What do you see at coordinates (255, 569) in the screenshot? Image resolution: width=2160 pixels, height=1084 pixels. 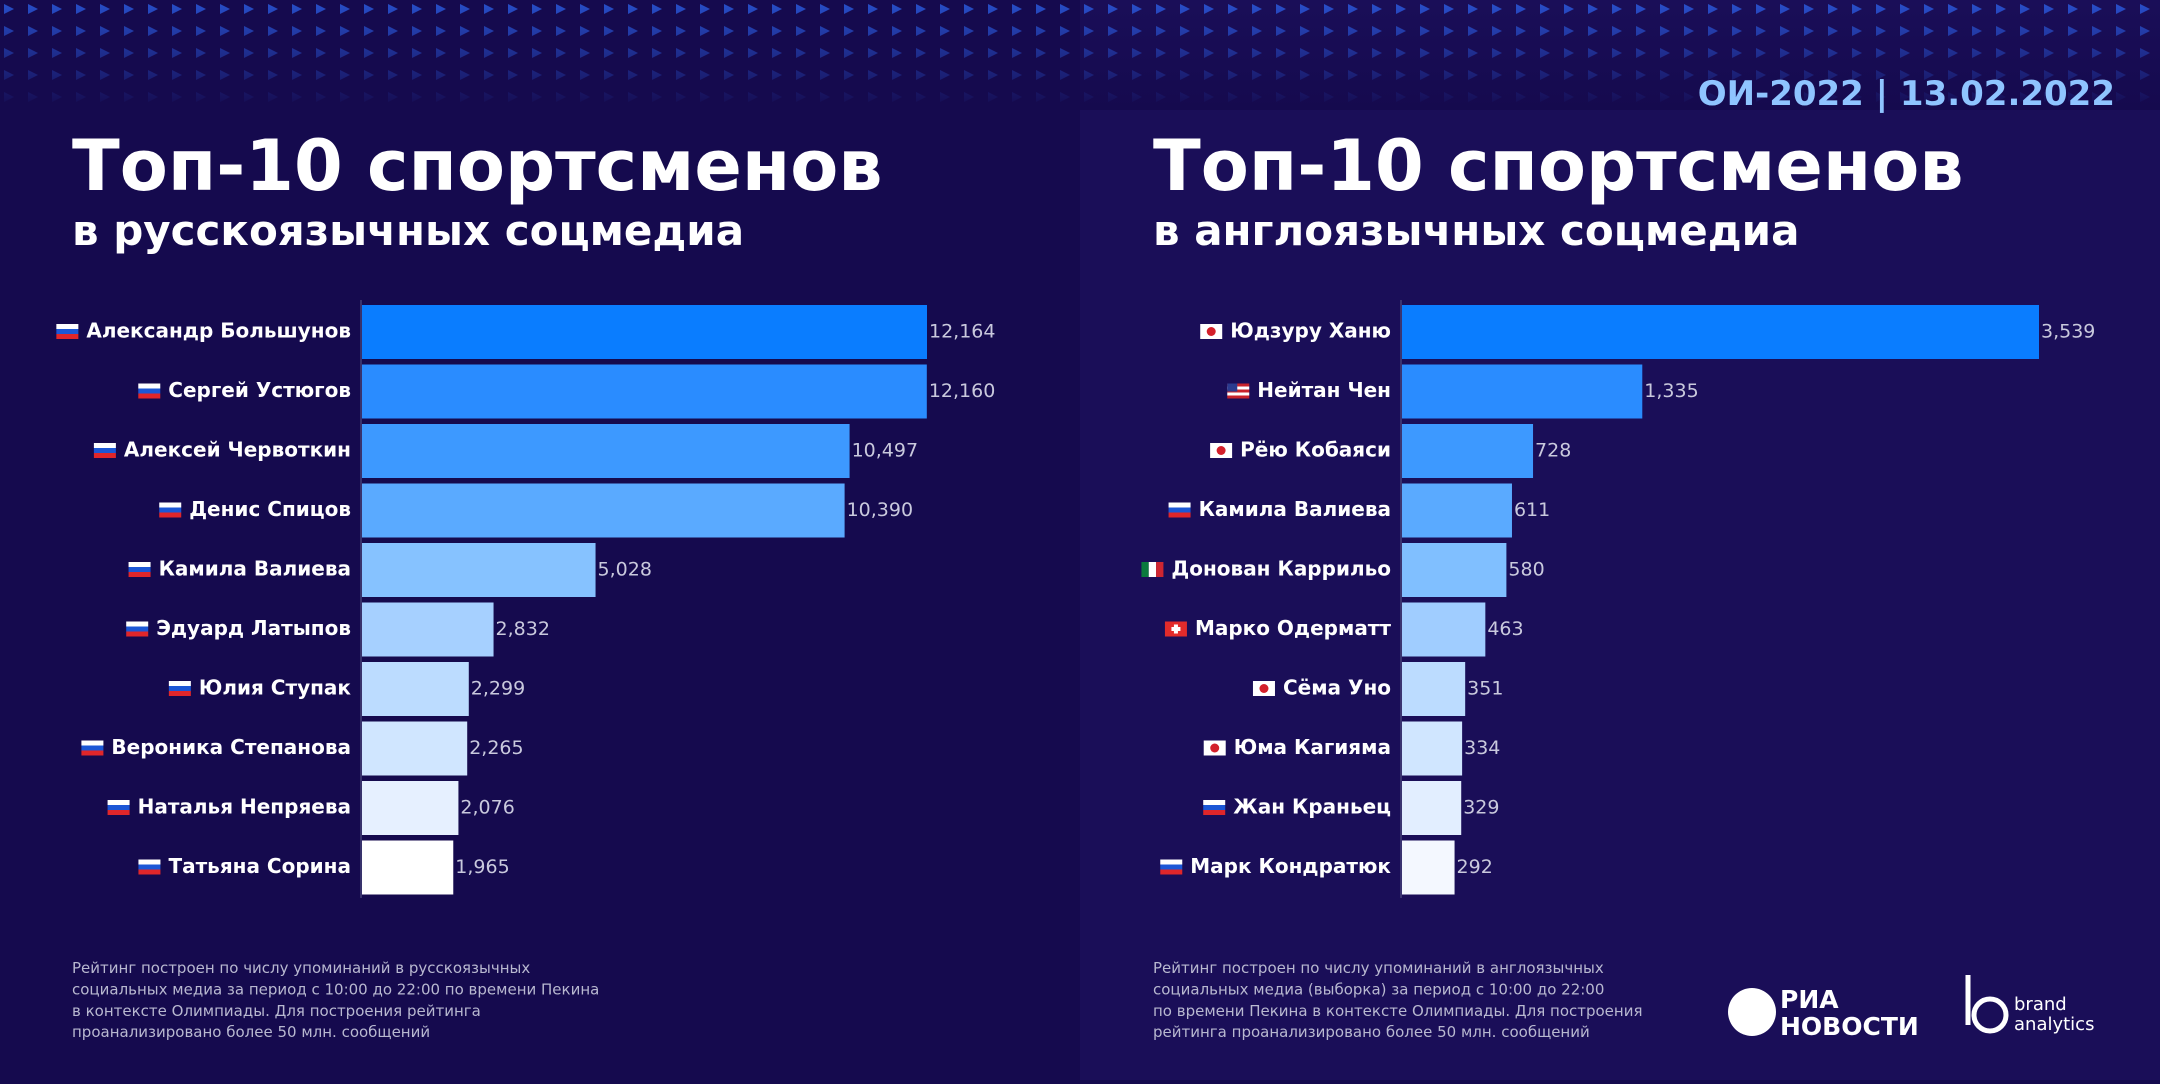 I see `category-label: Камила Валиева` at bounding box center [255, 569].